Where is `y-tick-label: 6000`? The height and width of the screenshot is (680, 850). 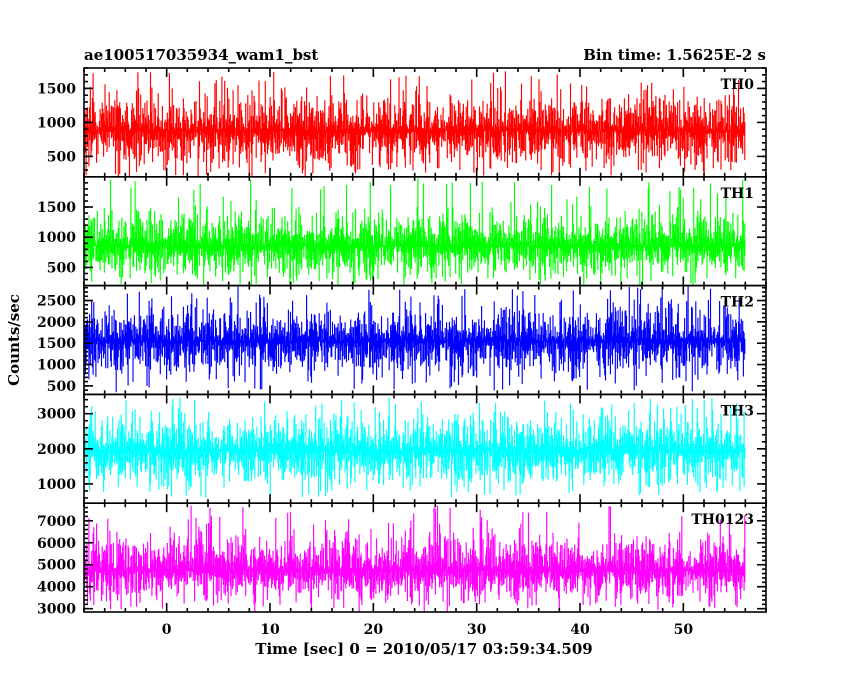
y-tick-label: 6000 is located at coordinates (56, 544).